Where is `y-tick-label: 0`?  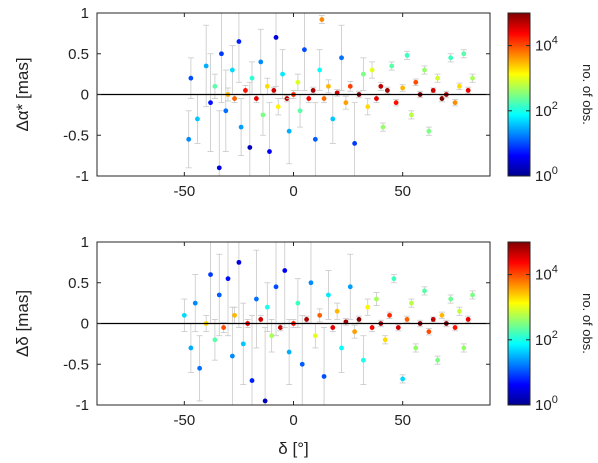
y-tick-label: 0 is located at coordinates (85, 324).